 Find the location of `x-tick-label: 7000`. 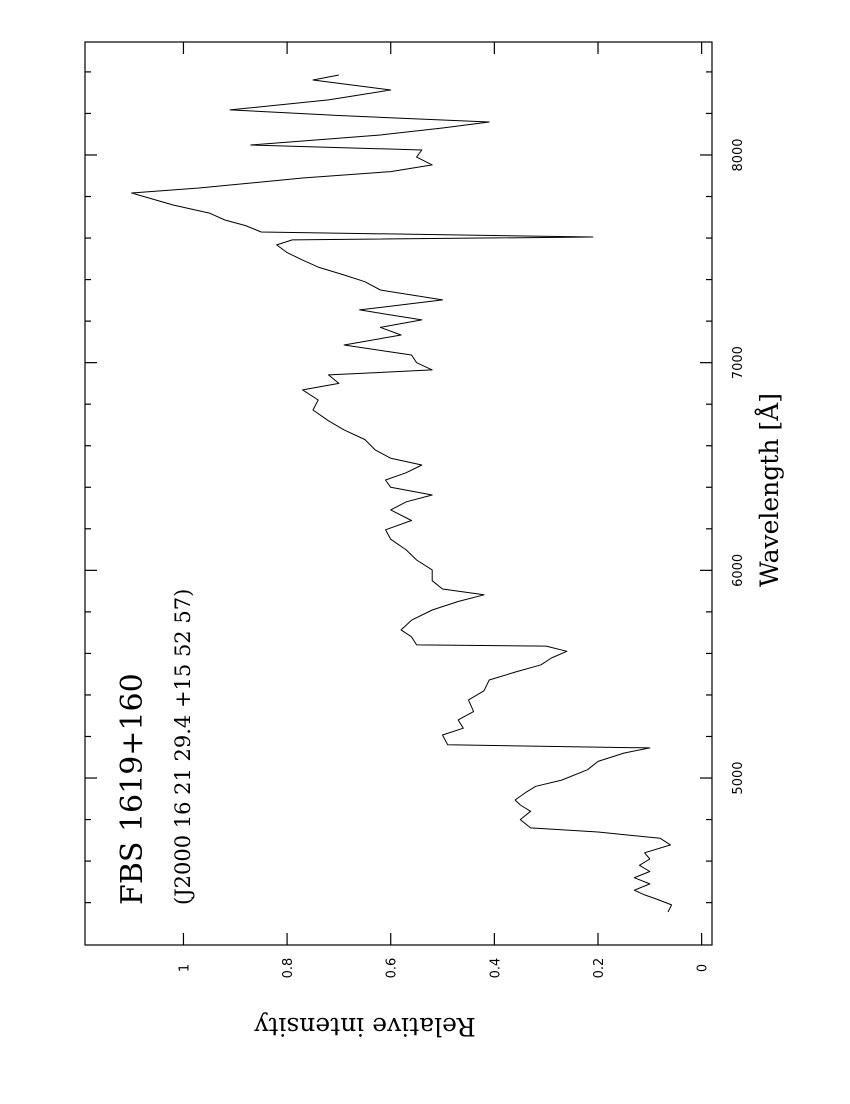

x-tick-label: 7000 is located at coordinates (738, 362).